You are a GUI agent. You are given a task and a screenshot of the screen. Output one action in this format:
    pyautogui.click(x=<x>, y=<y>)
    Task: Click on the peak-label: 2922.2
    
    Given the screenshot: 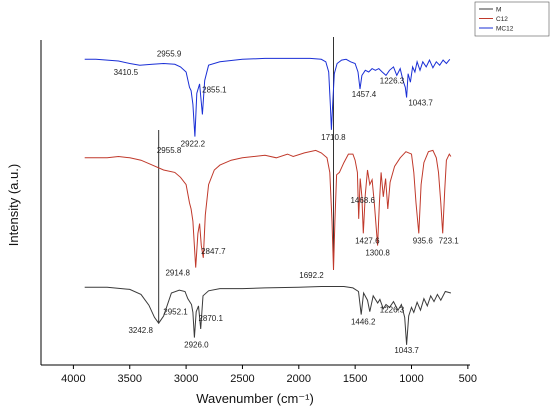 What is the action you would take?
    pyautogui.click(x=193, y=144)
    